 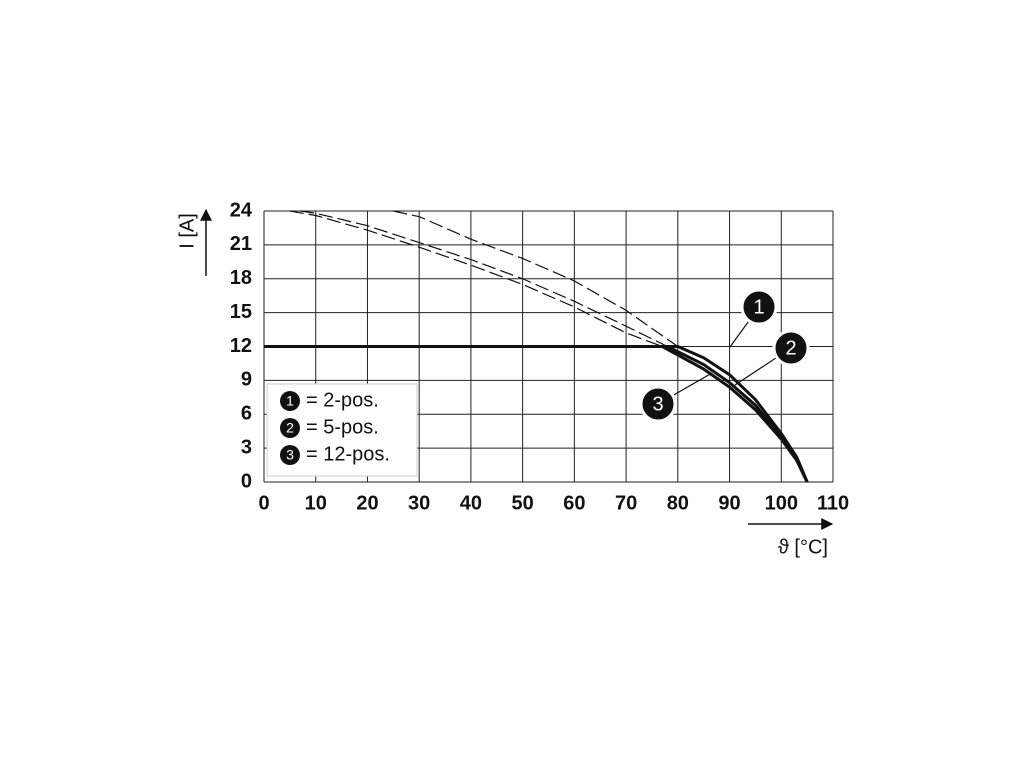 What do you see at coordinates (536, 414) in the screenshot?
I see `line` at bounding box center [536, 414].